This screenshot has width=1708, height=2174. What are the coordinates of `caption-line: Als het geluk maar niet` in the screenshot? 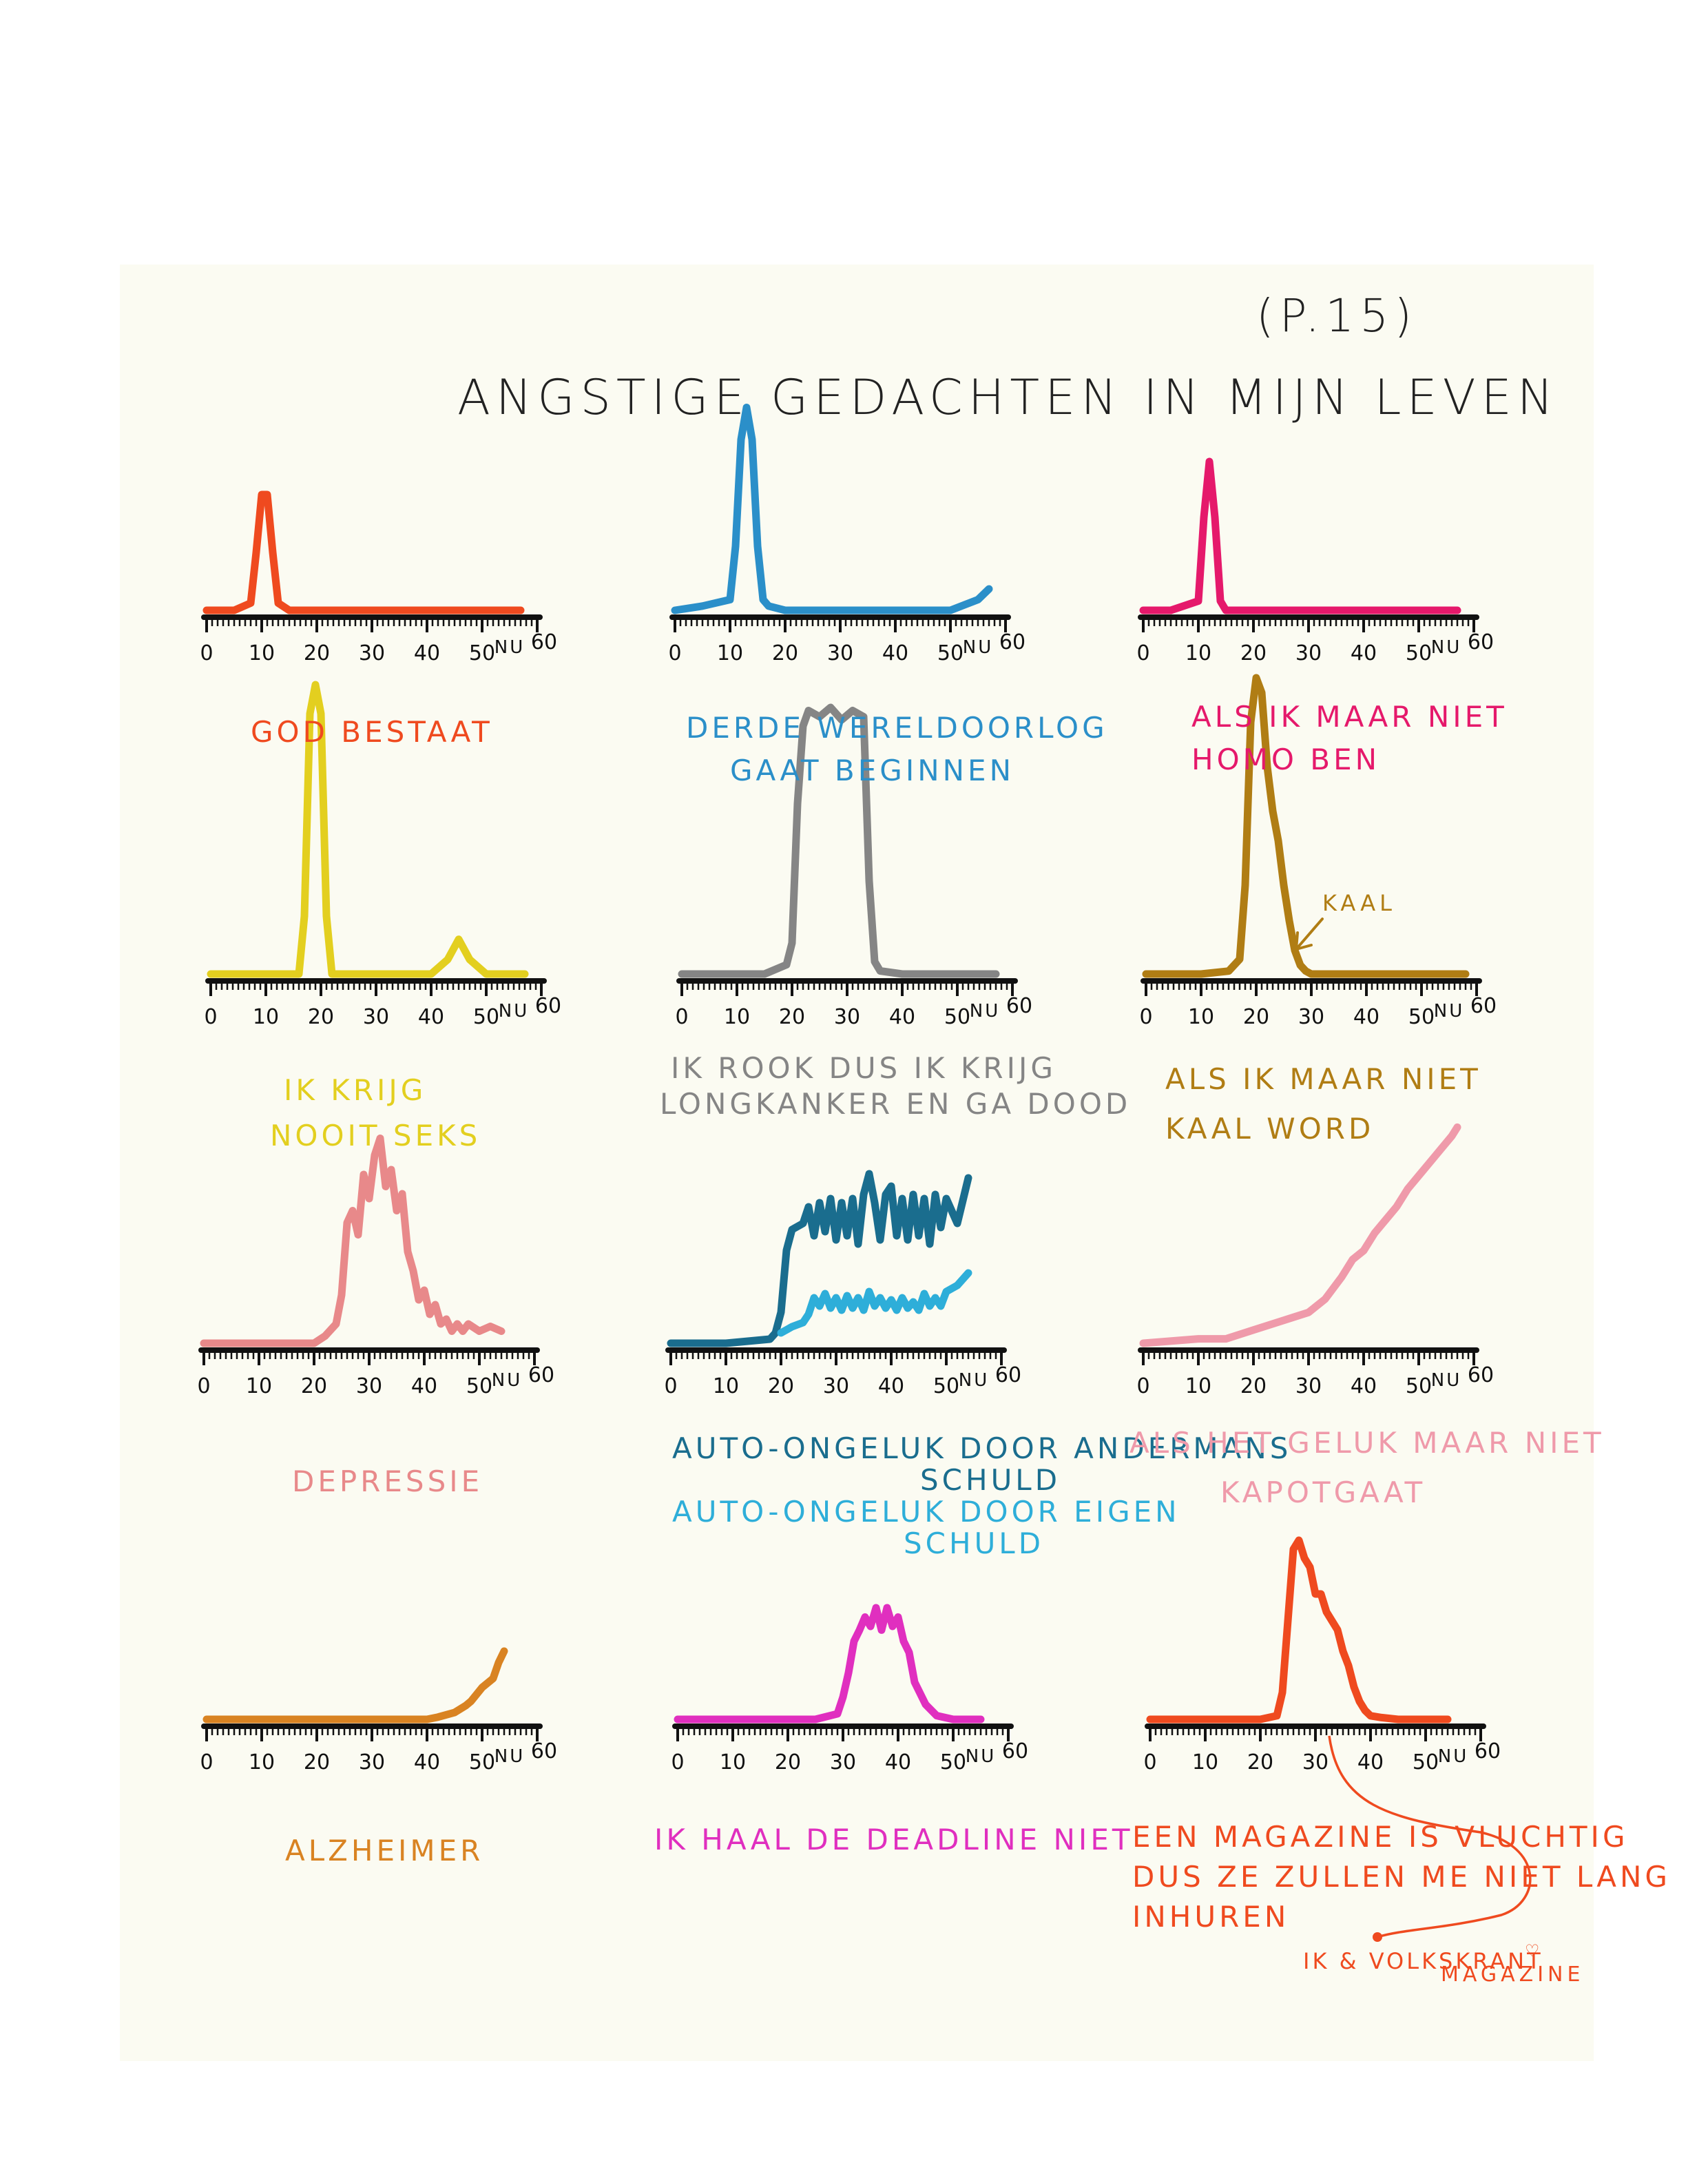 It's located at (1367, 1443).